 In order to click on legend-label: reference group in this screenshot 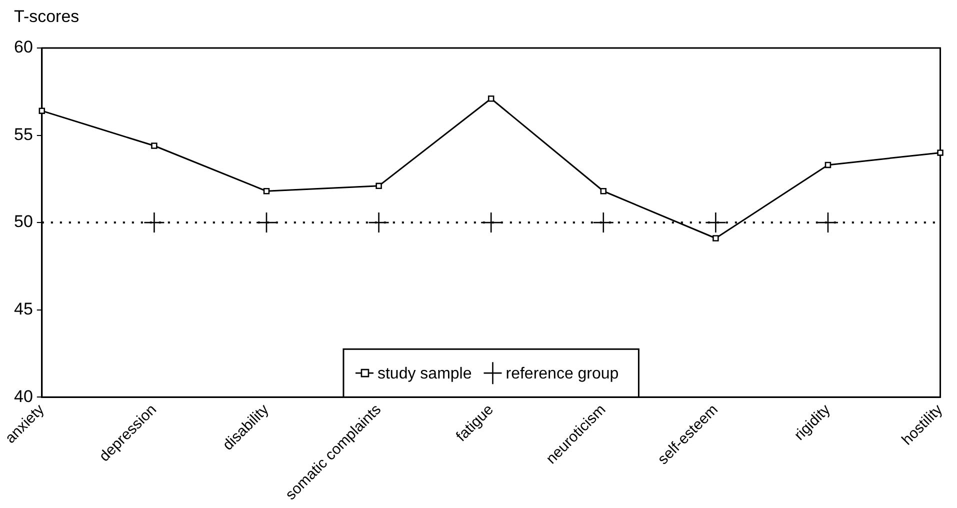, I will do `click(562, 373)`.